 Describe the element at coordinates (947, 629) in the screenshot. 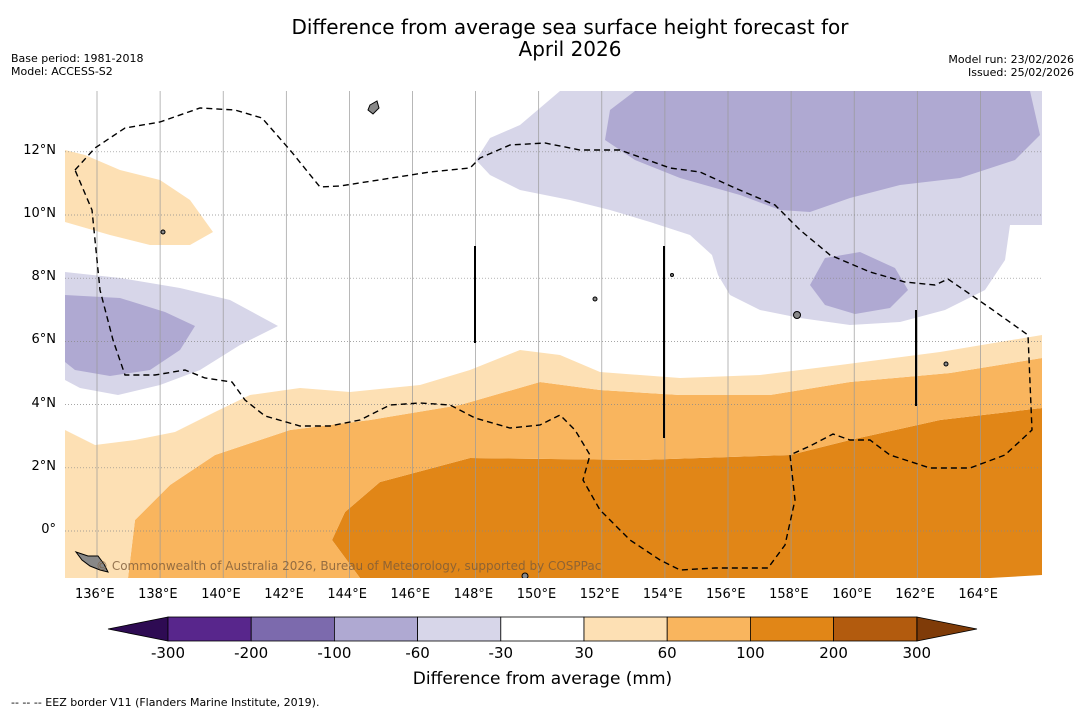

I see `colorbar-over-triangle` at that location.